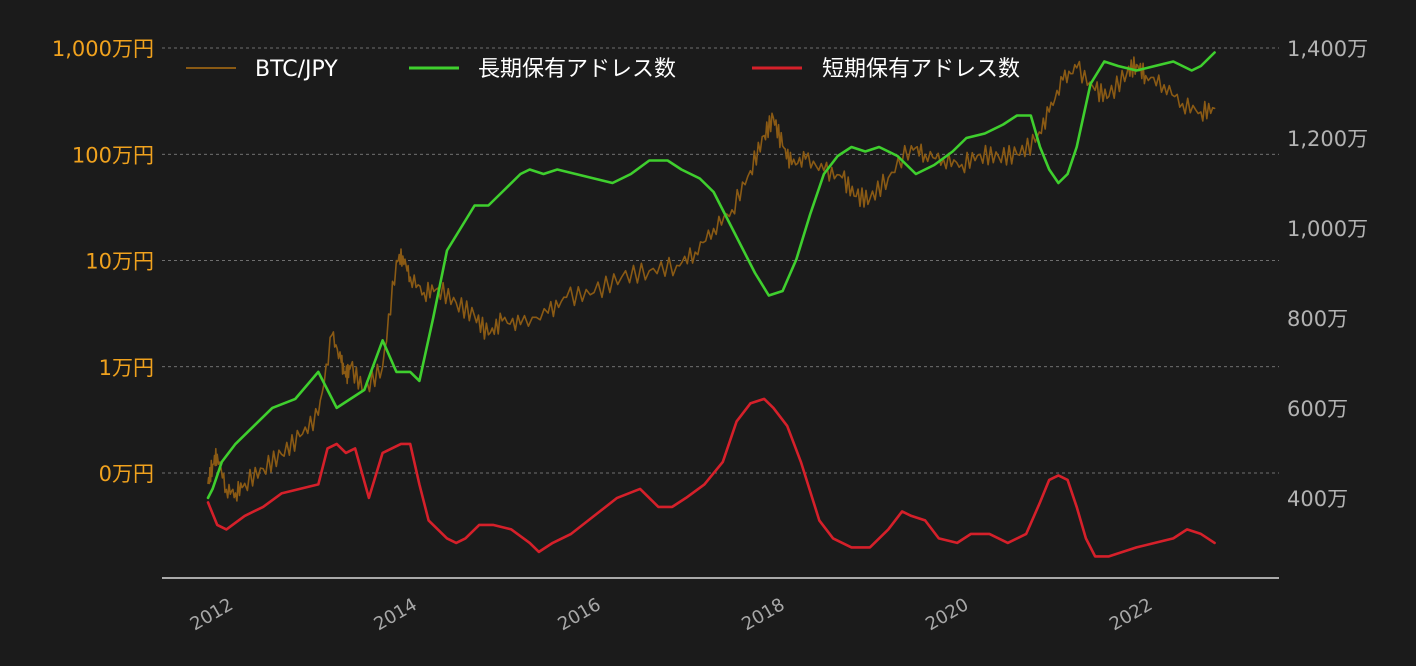 The width and height of the screenshot is (1416, 666). What do you see at coordinates (1327, 229) in the screenshot?
I see `right-axis-tick-label: 1,000万` at bounding box center [1327, 229].